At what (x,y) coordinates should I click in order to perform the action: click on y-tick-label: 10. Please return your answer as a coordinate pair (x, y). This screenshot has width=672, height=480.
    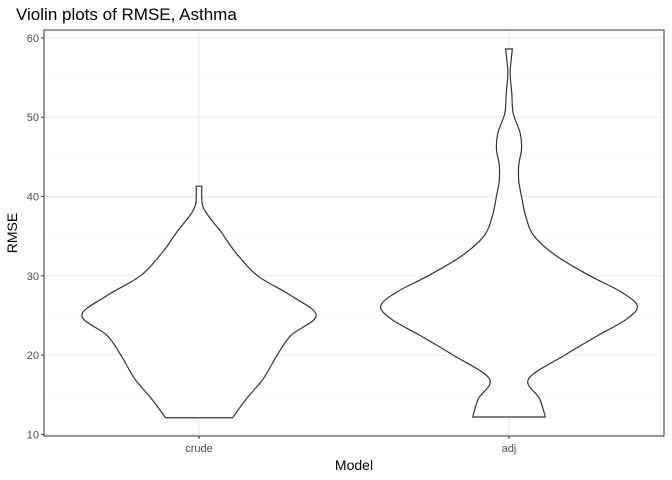
    Looking at the image, I should click on (33, 435).